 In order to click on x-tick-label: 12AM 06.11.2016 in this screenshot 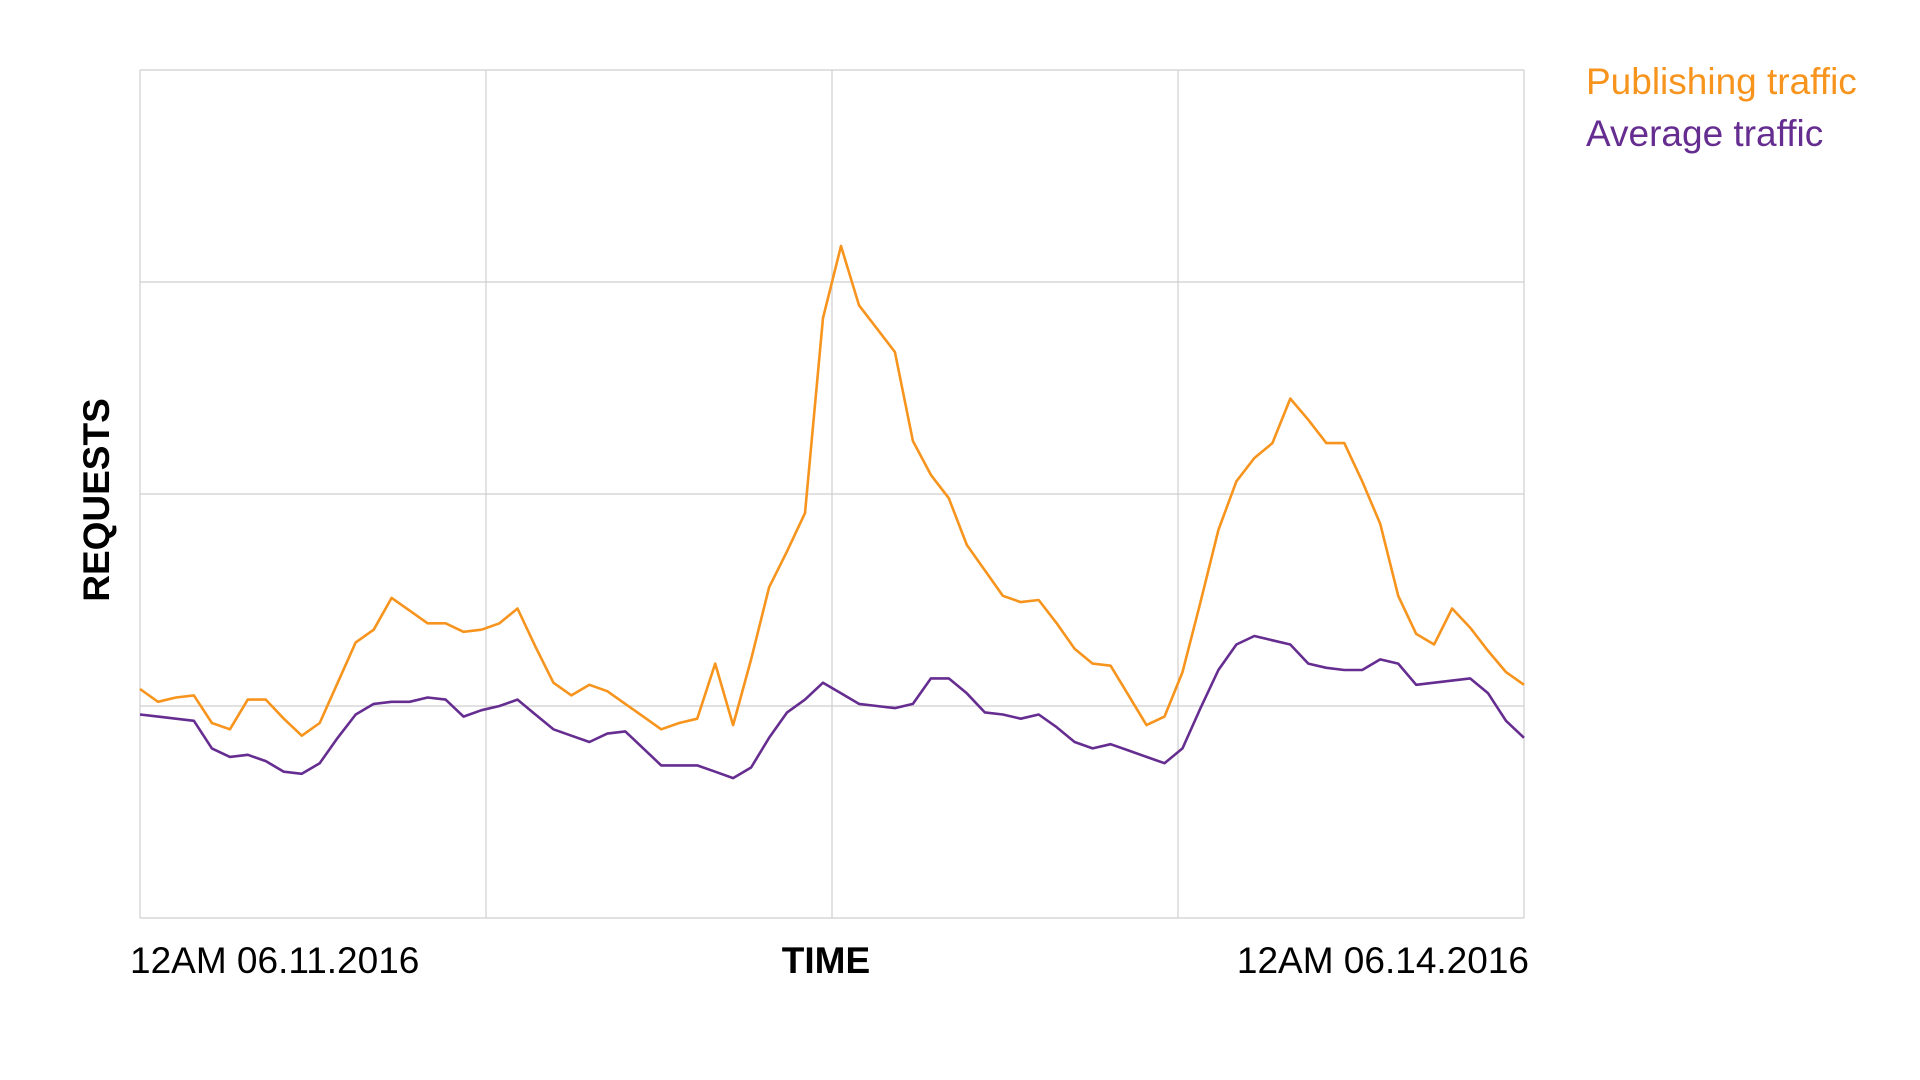, I will do `click(274, 960)`.